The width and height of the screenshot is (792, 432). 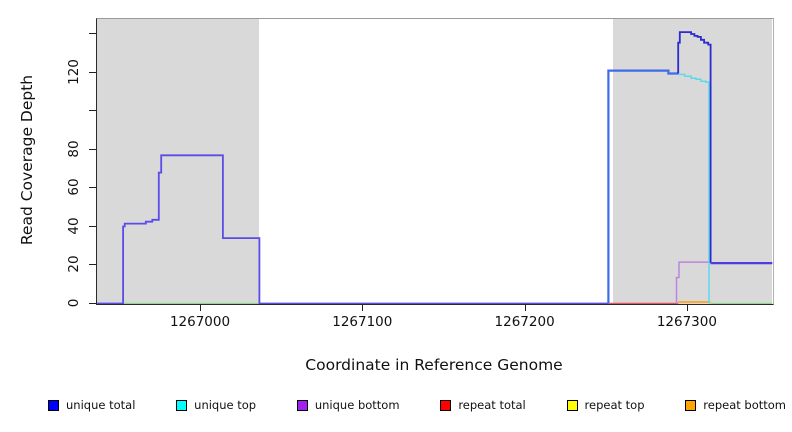 What do you see at coordinates (744, 405) in the screenshot?
I see `legend-label: repeat bottom` at bounding box center [744, 405].